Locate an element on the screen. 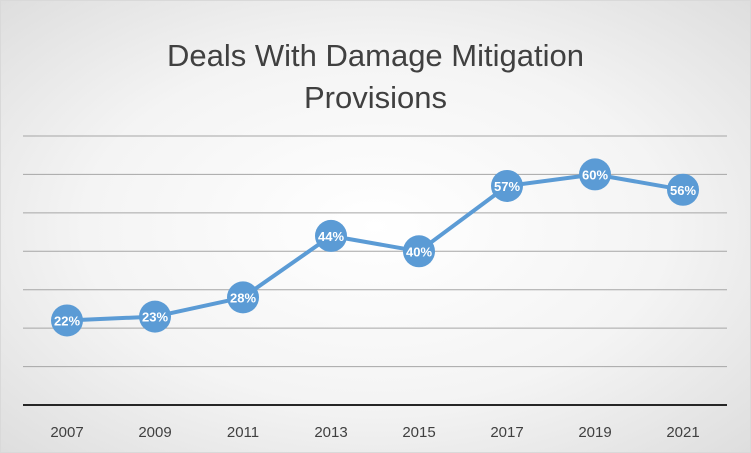  x-tick-label: 2013 is located at coordinates (330, 432).